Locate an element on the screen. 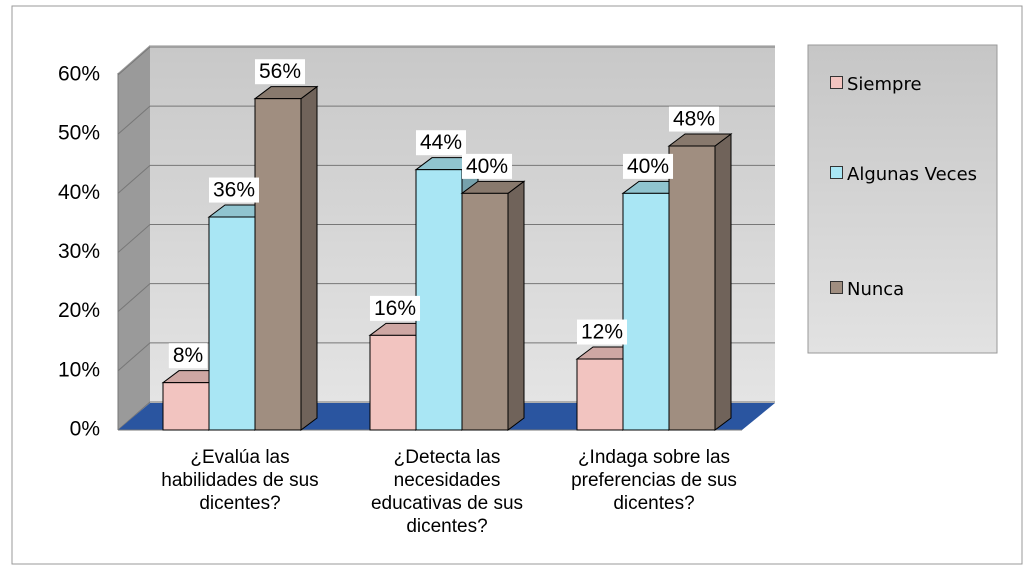  data-label-text: 8% is located at coordinates (188, 355).